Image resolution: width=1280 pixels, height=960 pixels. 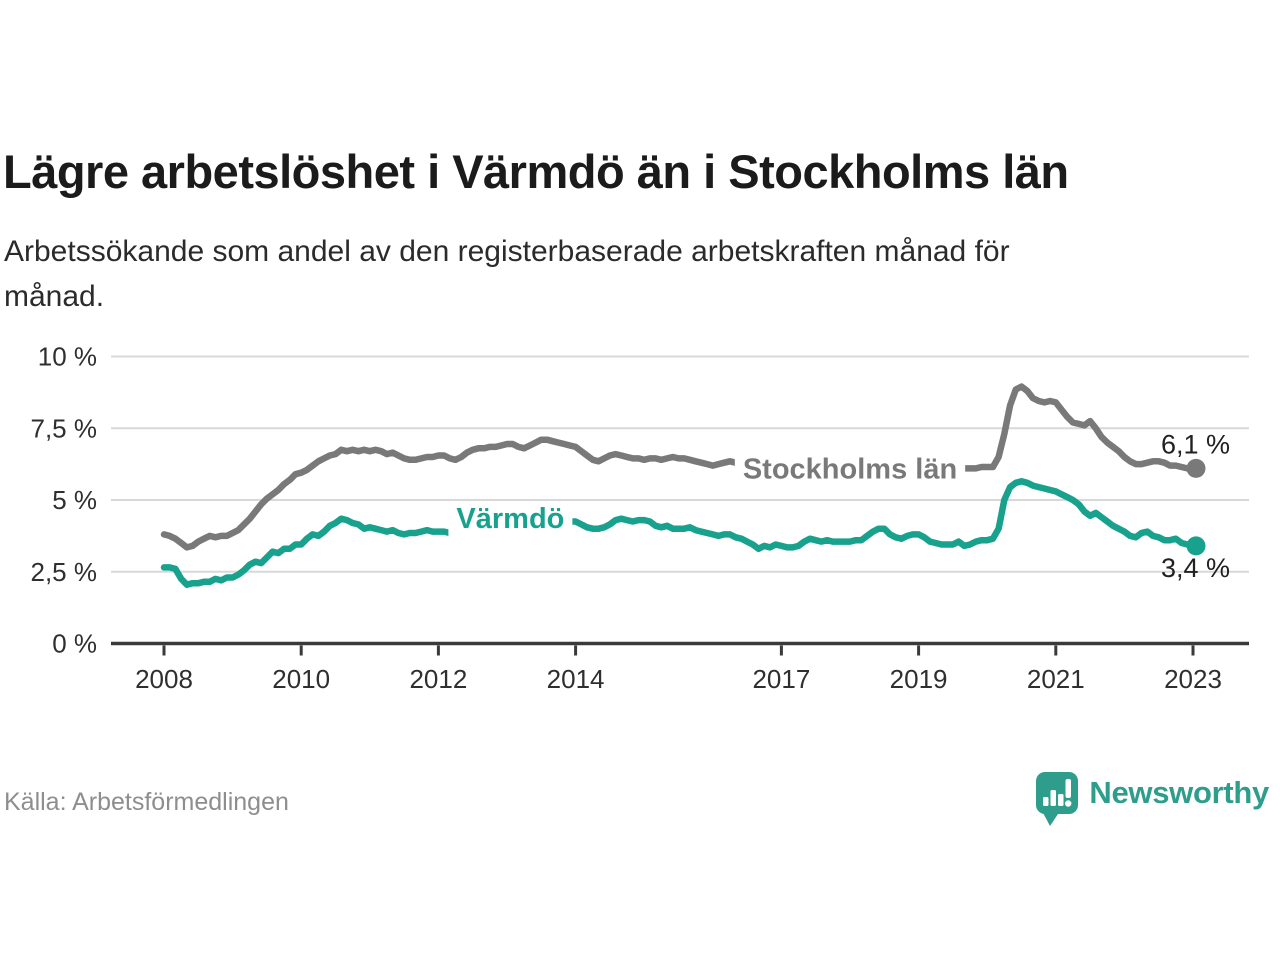 I want to click on series-label-v-rmd-: Värmdö, so click(x=510, y=519).